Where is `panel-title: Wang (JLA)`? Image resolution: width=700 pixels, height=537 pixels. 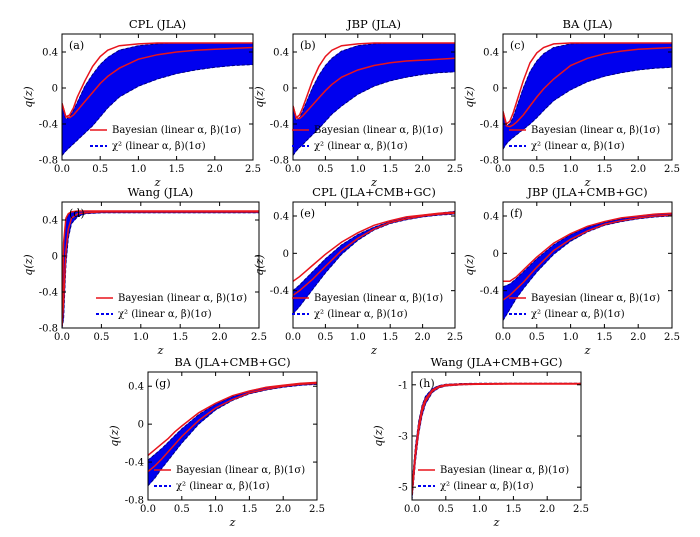
panel-title: Wang (JLA) is located at coordinates (161, 192).